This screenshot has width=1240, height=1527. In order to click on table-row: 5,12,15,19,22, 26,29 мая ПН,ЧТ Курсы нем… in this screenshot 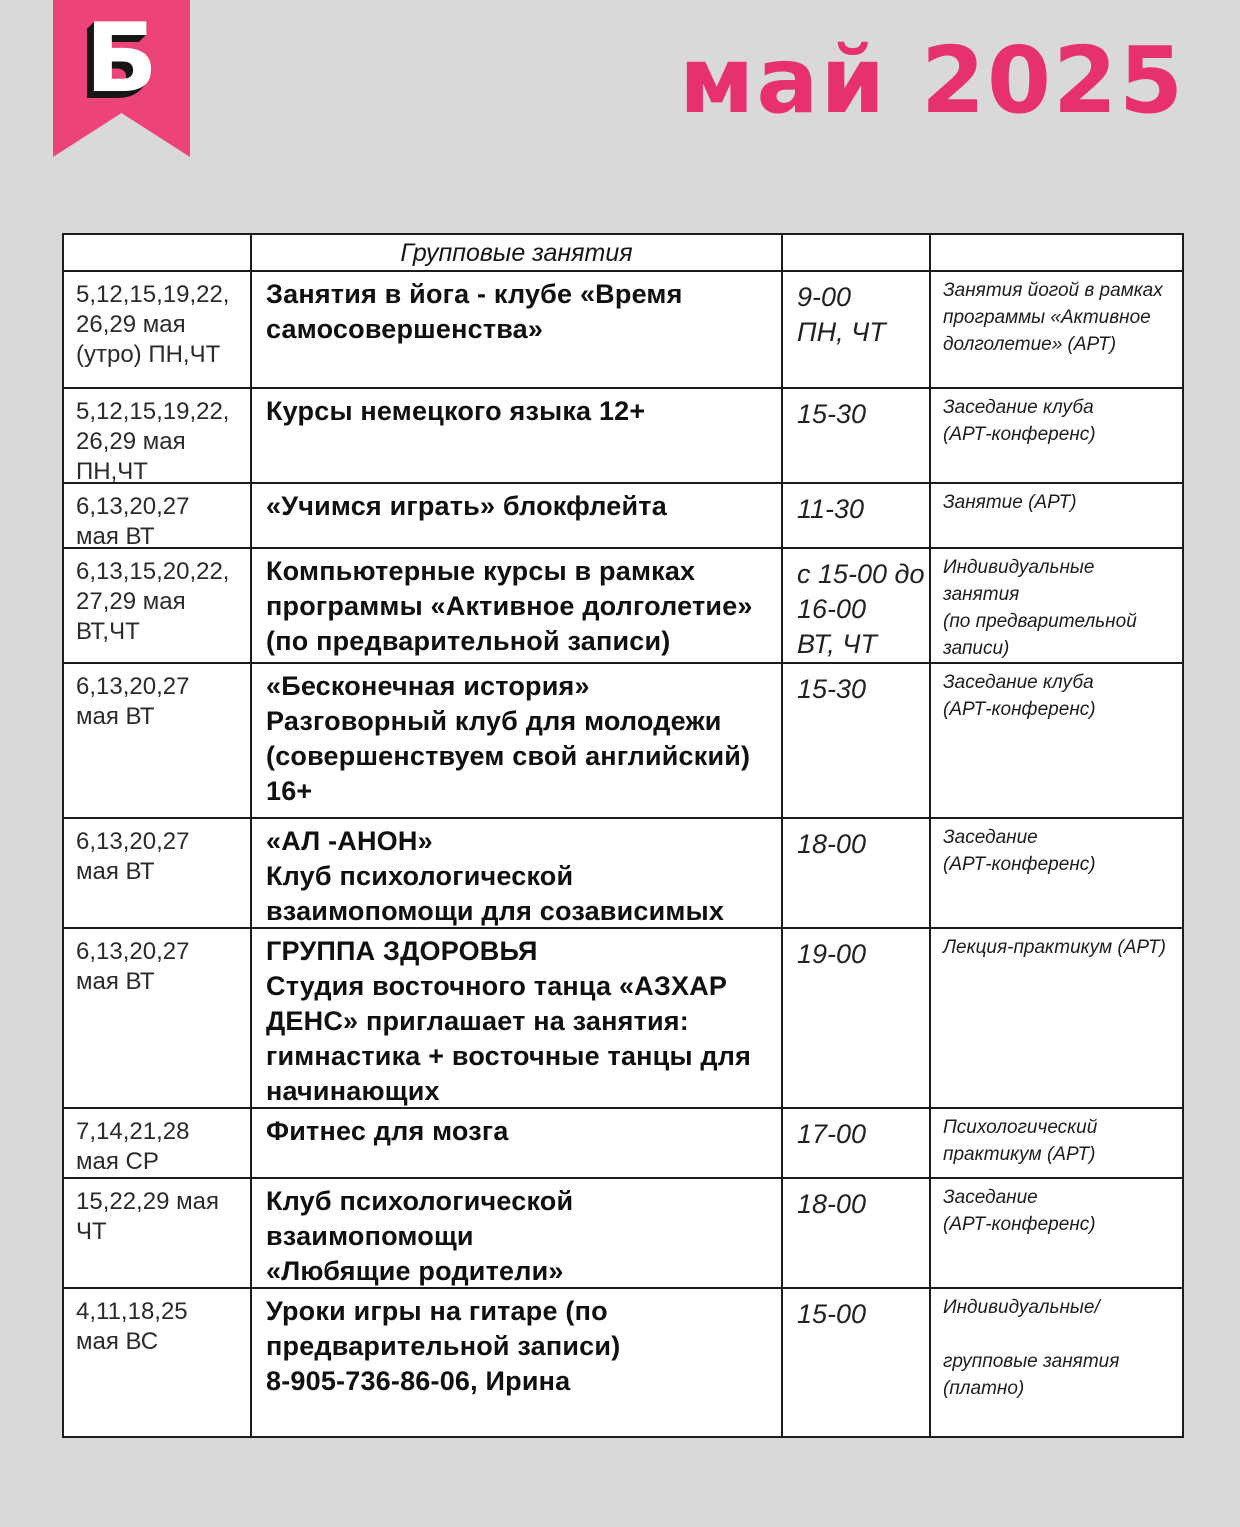, I will do `click(623, 434)`.